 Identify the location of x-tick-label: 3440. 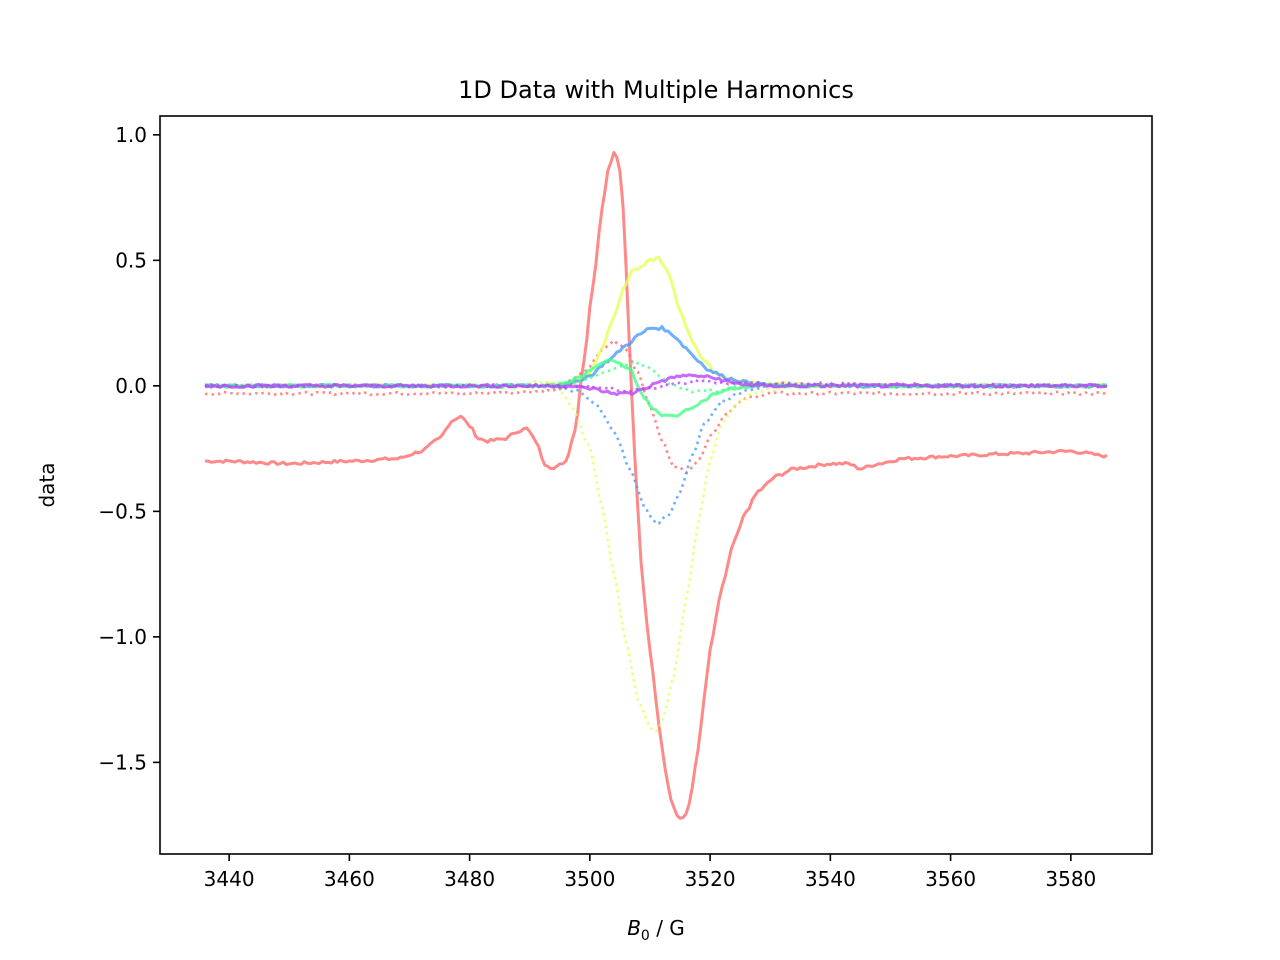
(229, 879).